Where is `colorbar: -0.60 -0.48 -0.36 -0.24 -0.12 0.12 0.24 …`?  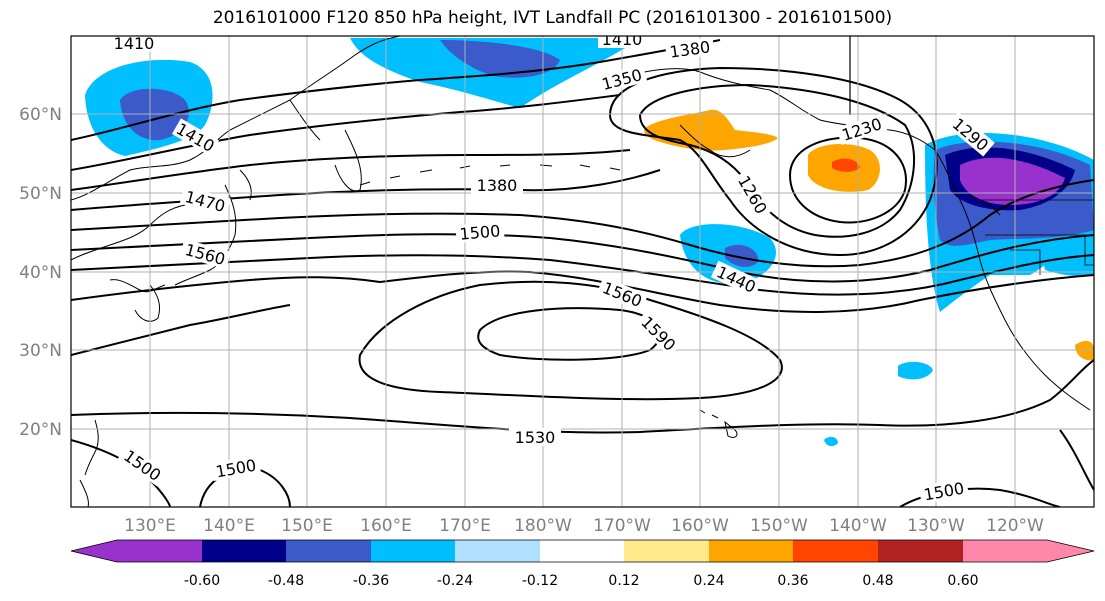 colorbar: -0.60 -0.48 -0.36 -0.24 -0.12 0.12 0.24 … is located at coordinates (582, 564).